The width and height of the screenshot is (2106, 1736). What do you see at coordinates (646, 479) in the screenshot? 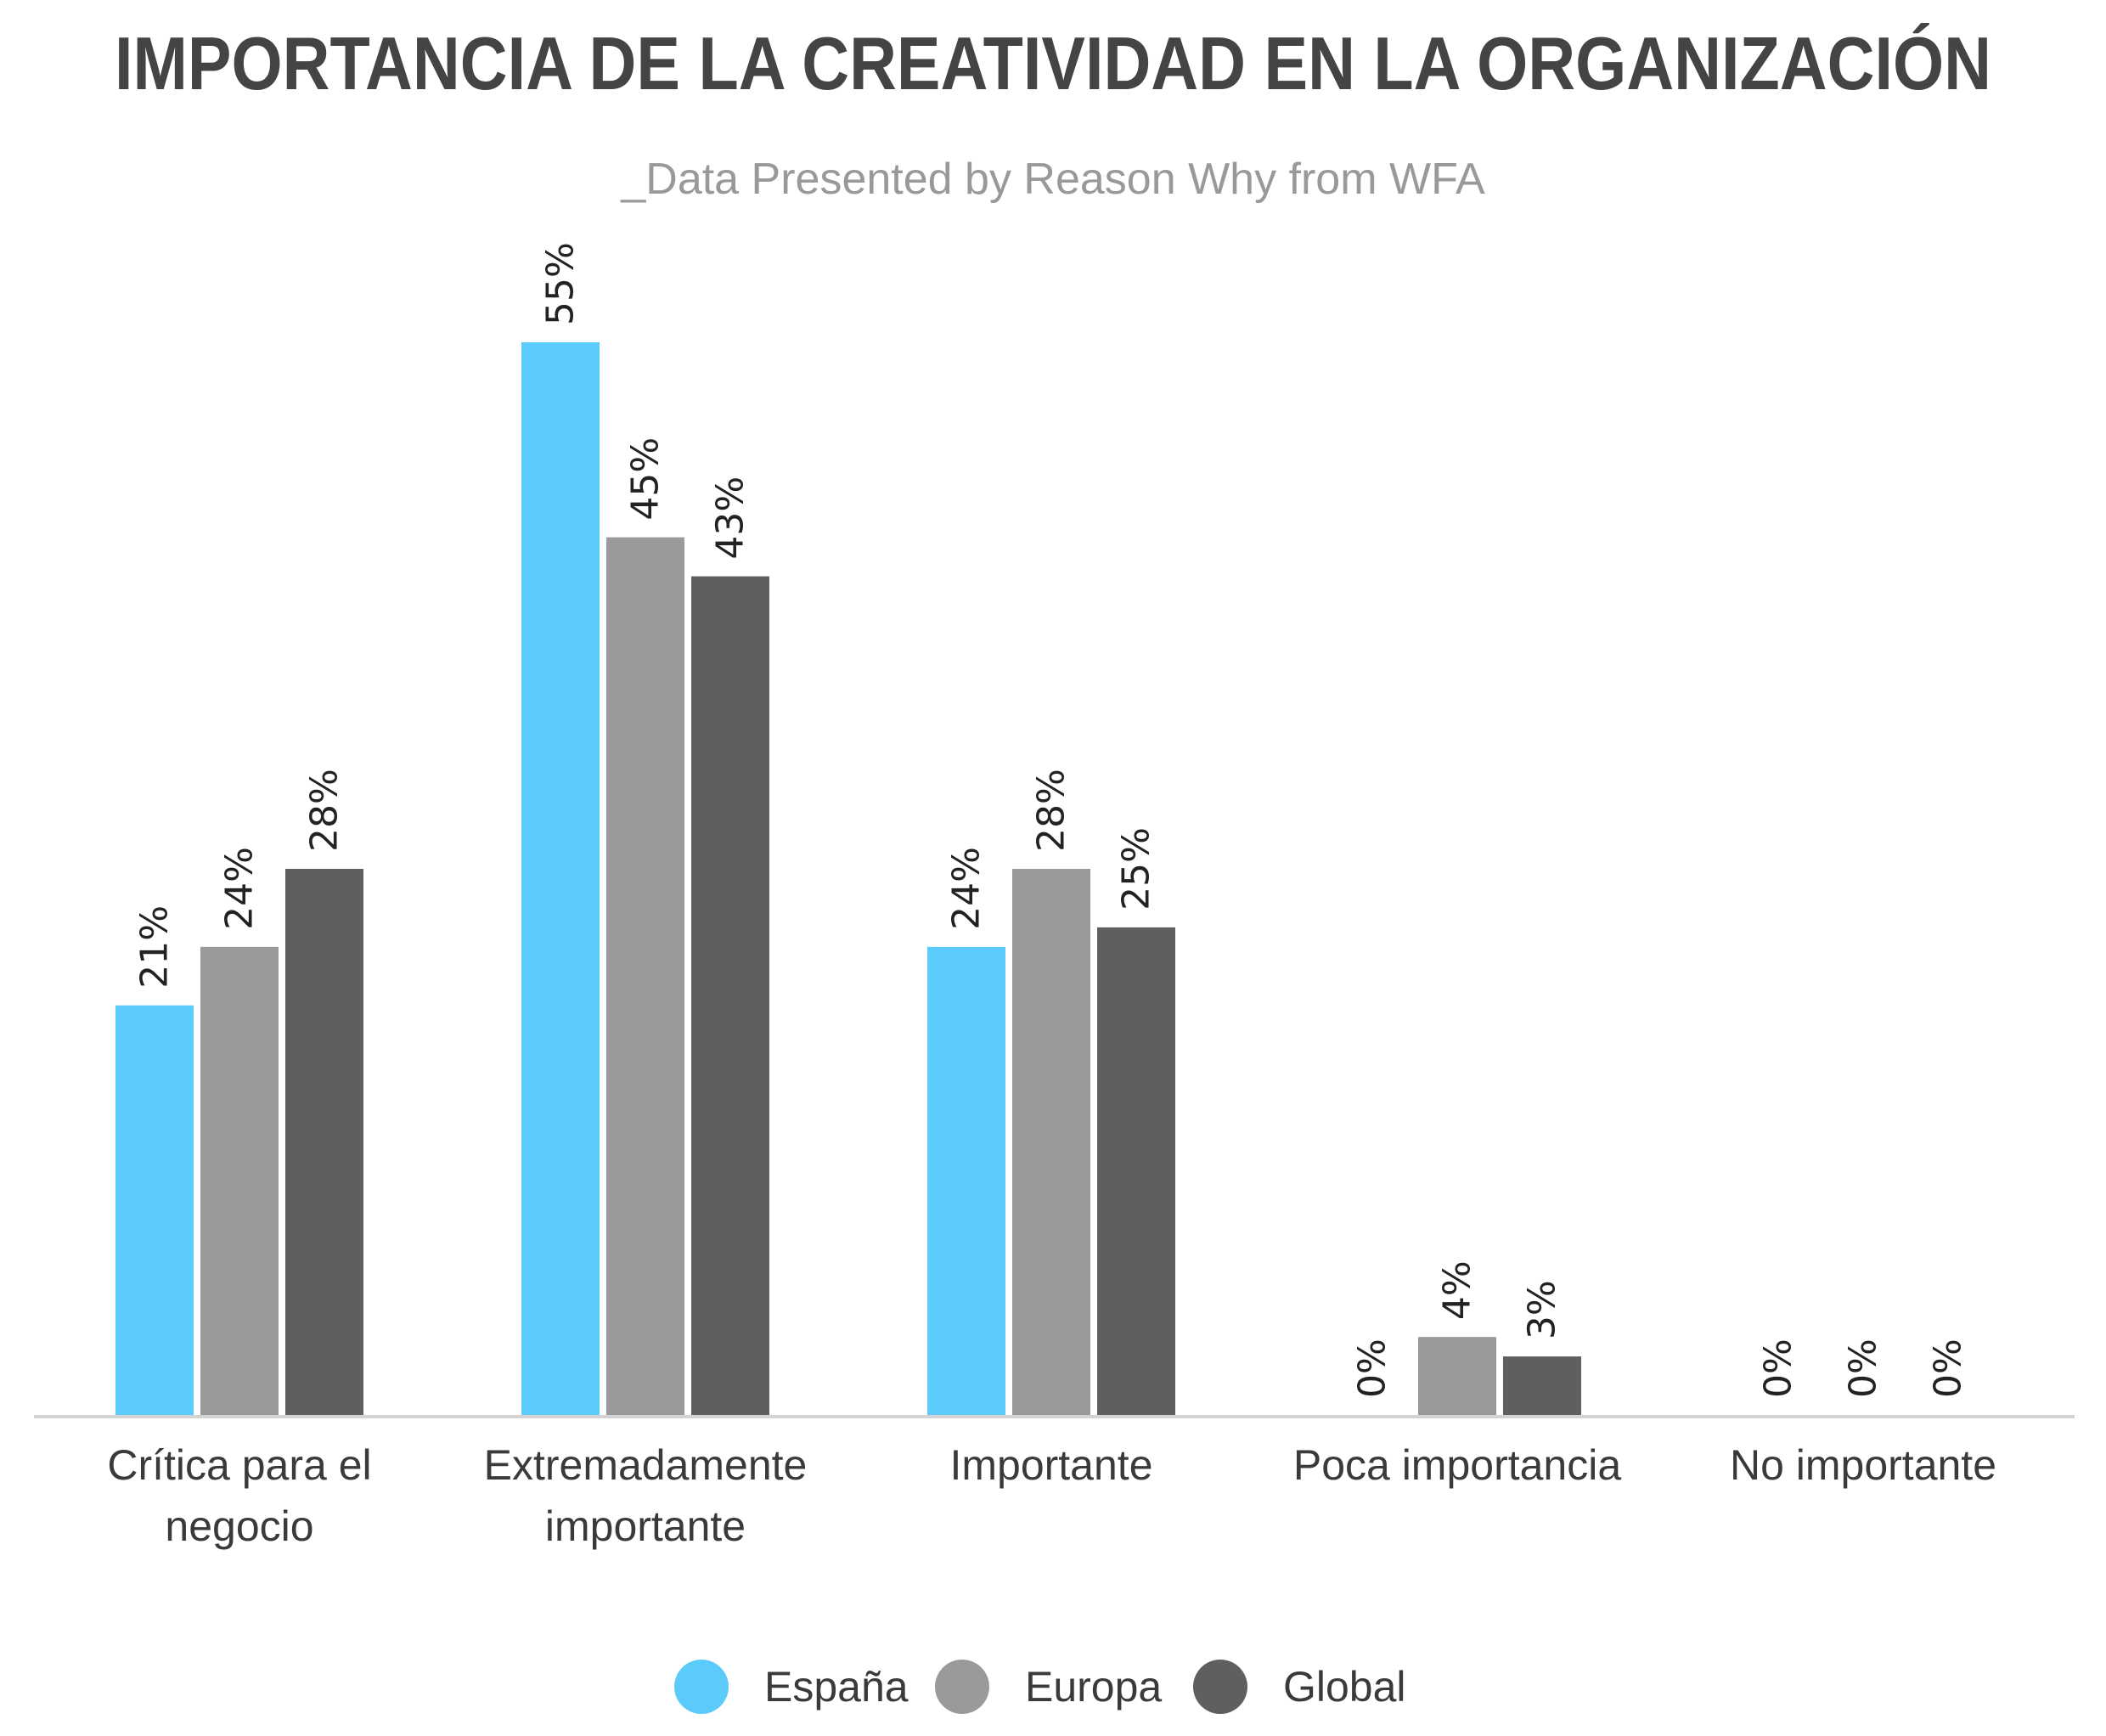
I see `data-label-extremadamente-importante-europa: 45%` at bounding box center [646, 479].